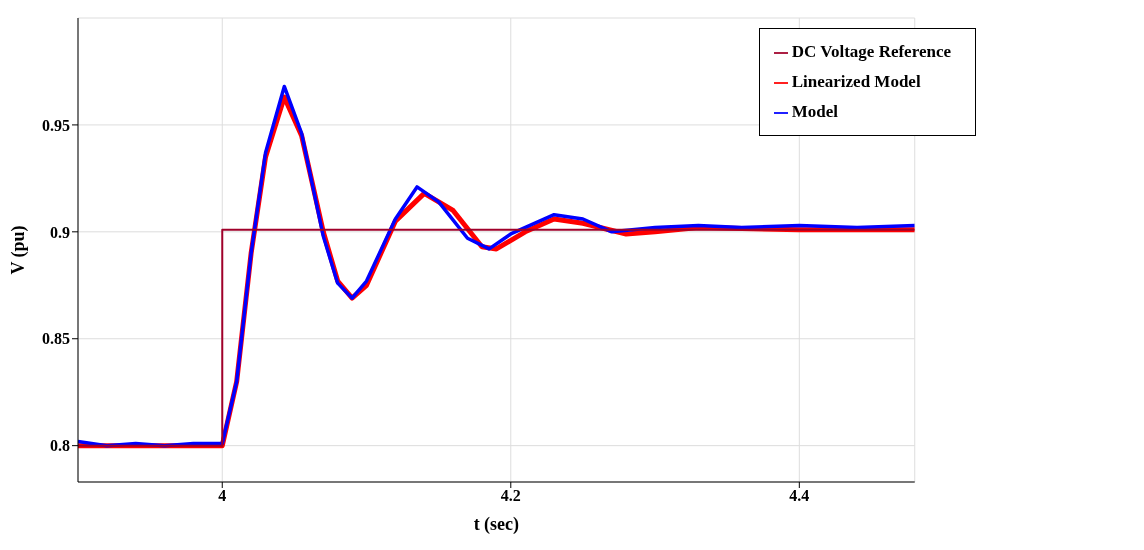  Describe the element at coordinates (496, 524) in the screenshot. I see `x-axis-title: t (sec)` at that location.